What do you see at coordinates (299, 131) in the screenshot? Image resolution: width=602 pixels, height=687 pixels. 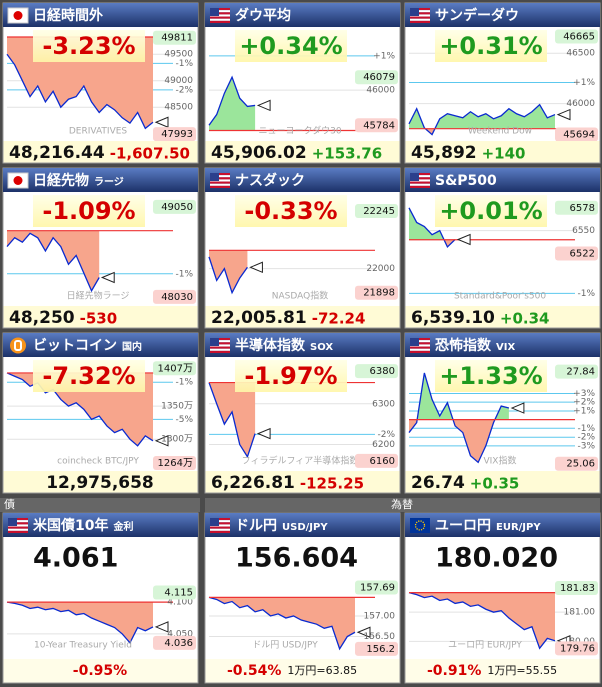 I see `watermark: ニューヨークダウ30` at bounding box center [299, 131].